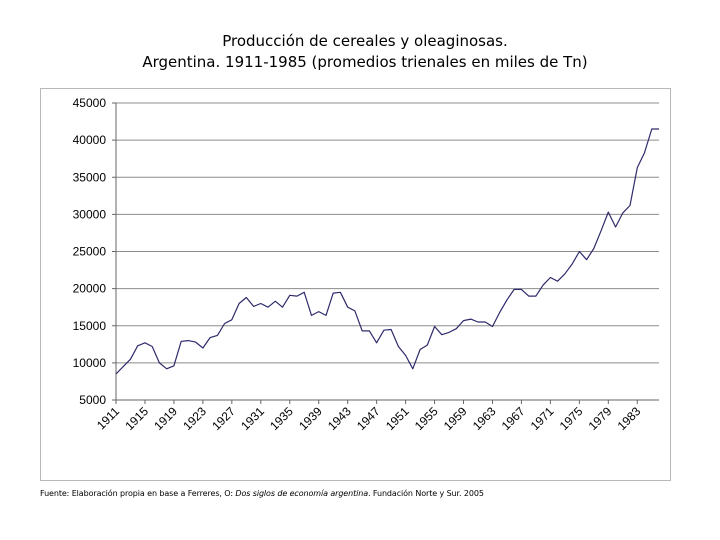 This screenshot has width=720, height=540. Describe the element at coordinates (90, 289) in the screenshot. I see `y-tick-label: 20000` at that location.